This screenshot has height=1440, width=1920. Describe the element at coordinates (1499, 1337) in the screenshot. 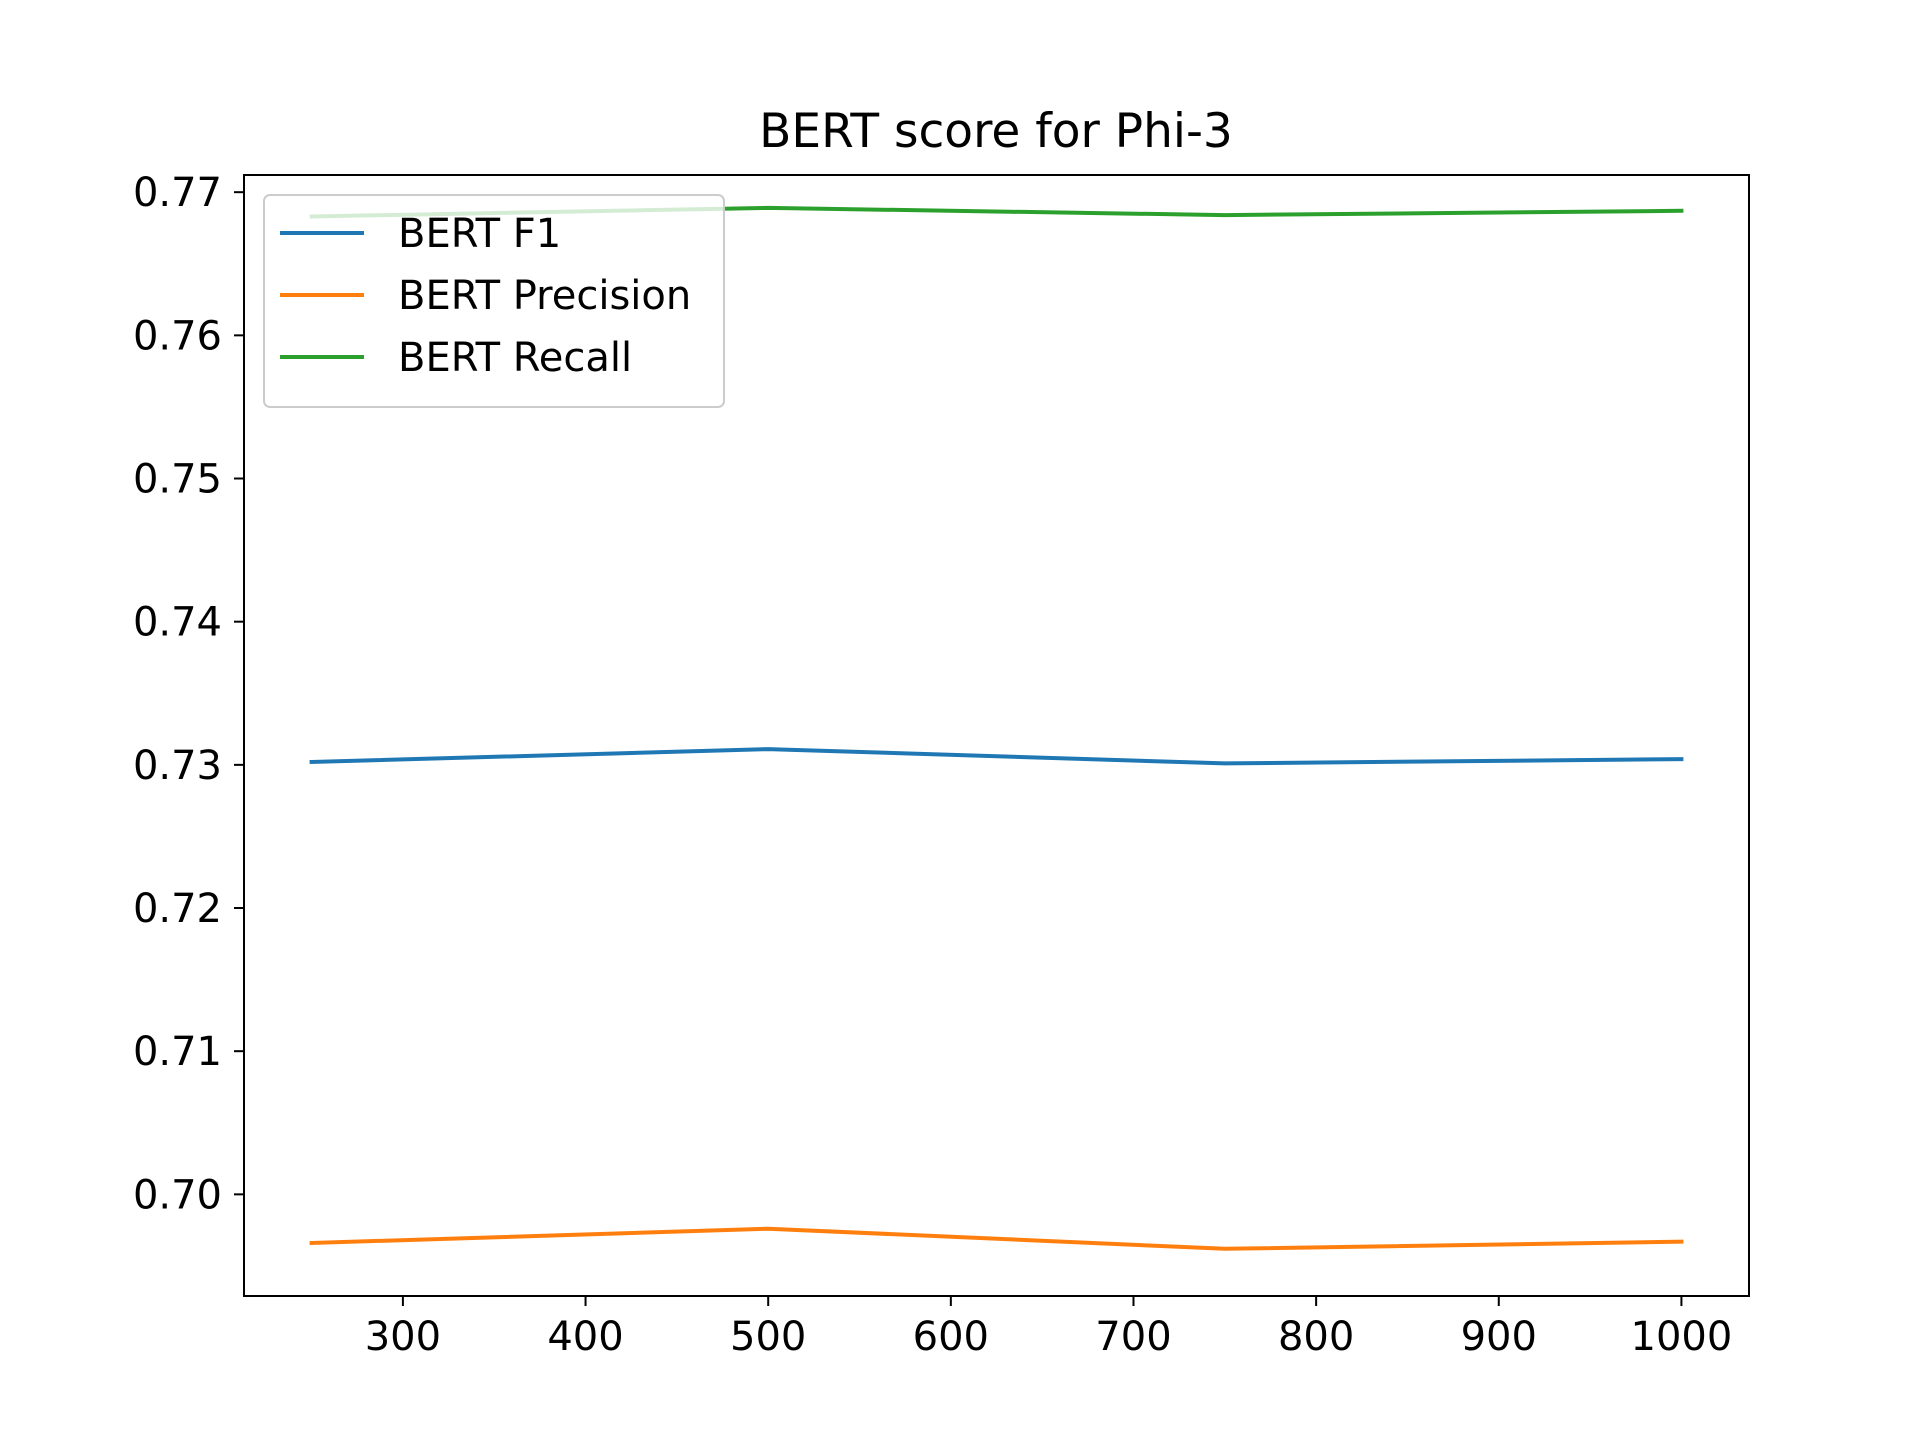

I see `x-tick-label: 900` at that location.